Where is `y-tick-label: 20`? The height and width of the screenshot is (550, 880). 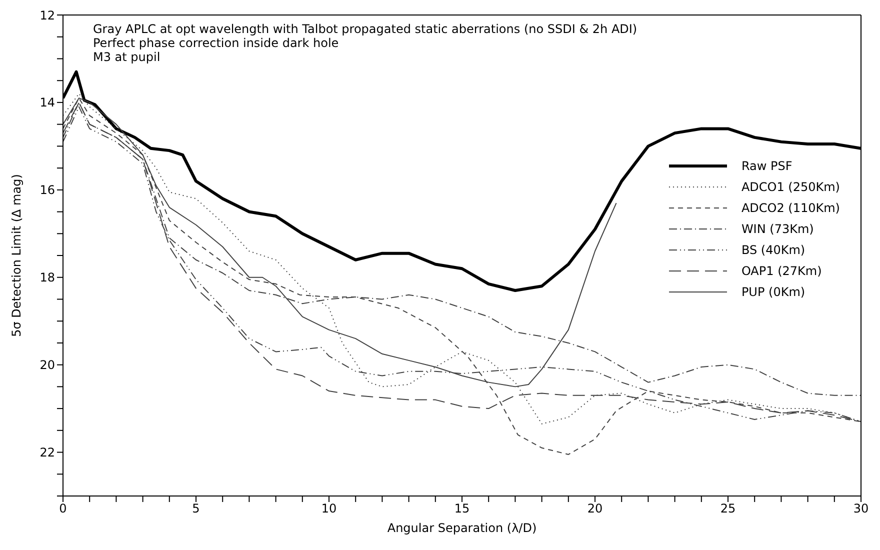 y-tick-label: 20 is located at coordinates (47, 365).